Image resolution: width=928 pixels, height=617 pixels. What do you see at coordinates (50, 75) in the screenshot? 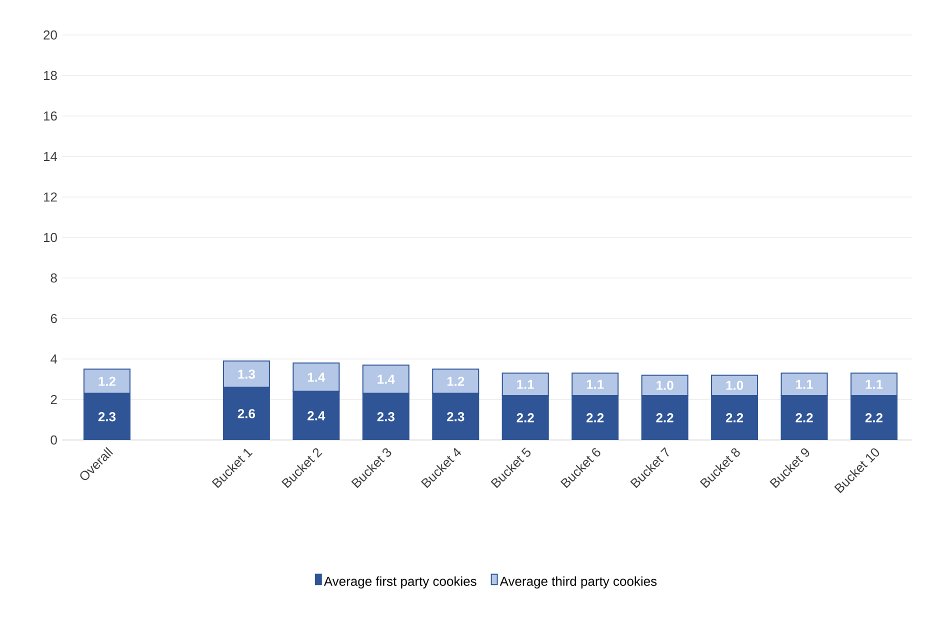
I see `y-tick-label: 18` at bounding box center [50, 75].